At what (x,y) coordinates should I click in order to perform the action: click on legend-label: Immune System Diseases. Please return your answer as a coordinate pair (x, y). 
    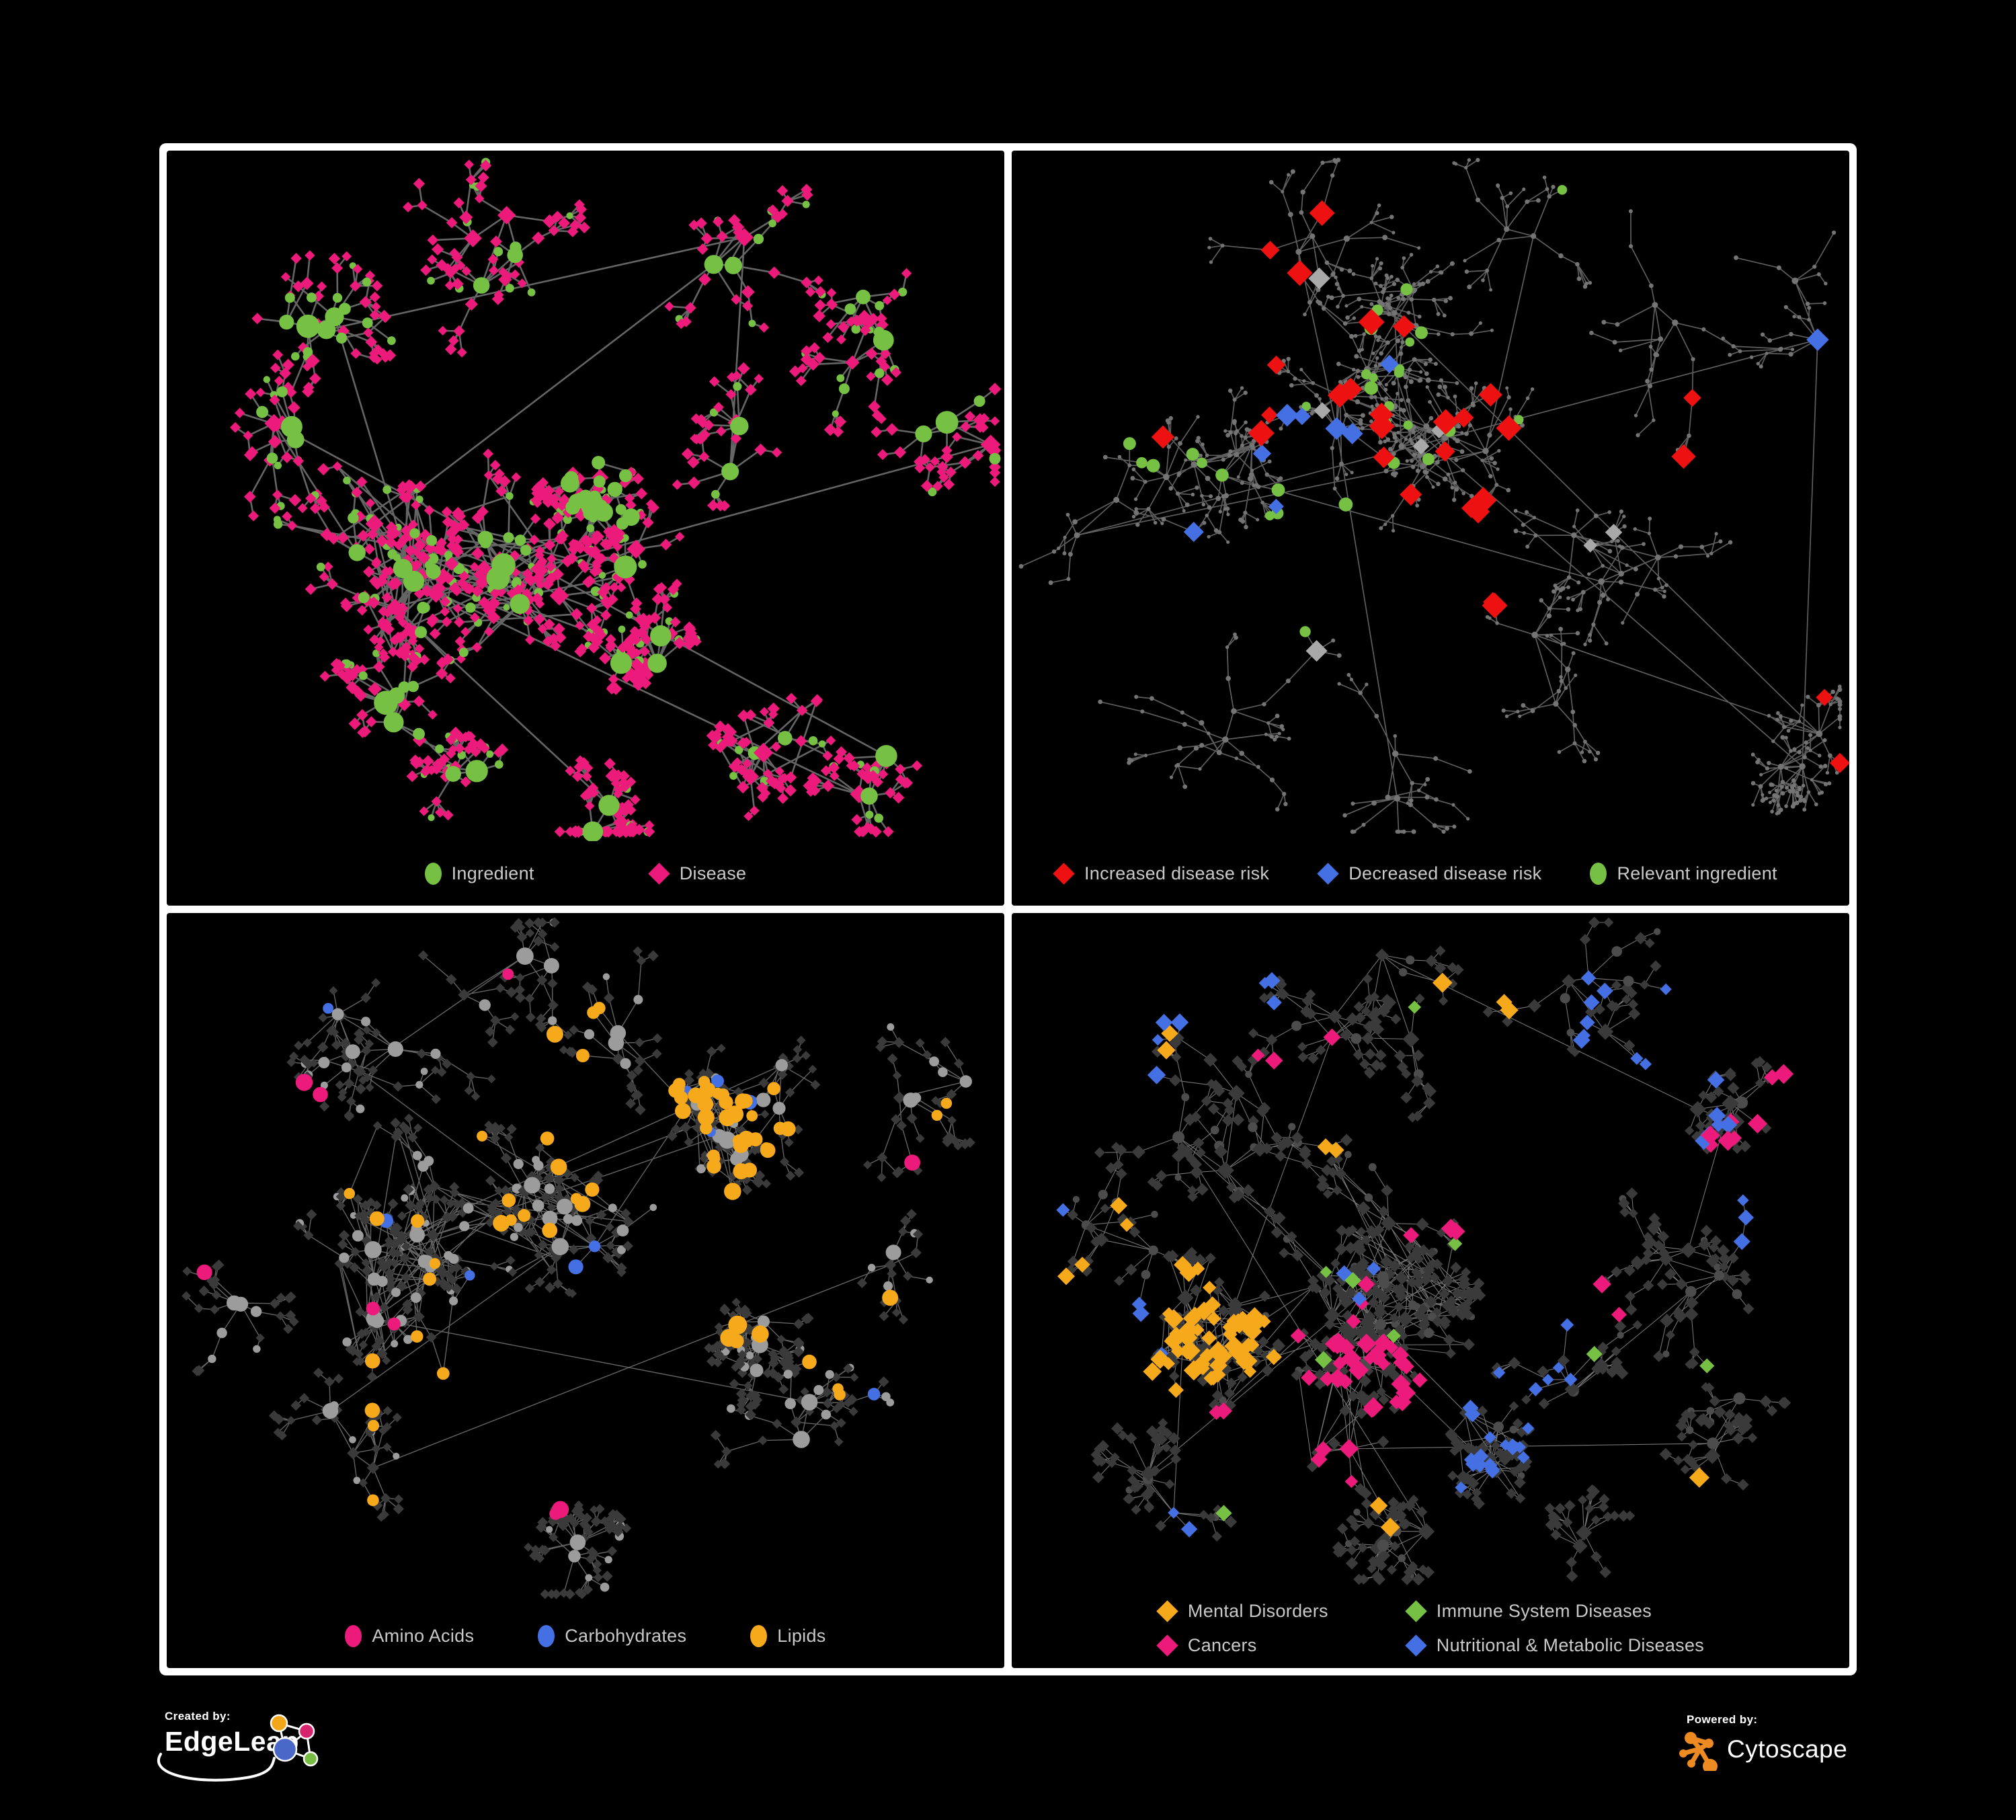
    Looking at the image, I should click on (1544, 1611).